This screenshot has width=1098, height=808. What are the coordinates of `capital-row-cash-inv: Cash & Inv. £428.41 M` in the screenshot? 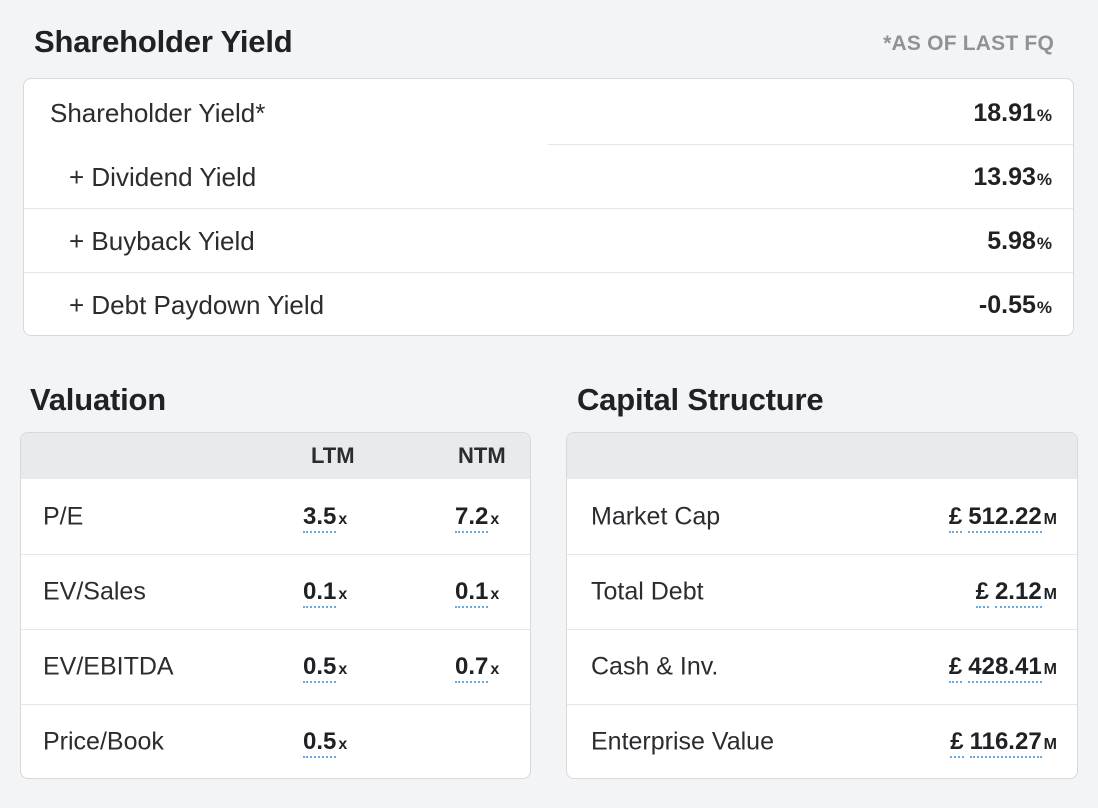 It's located at (822, 666).